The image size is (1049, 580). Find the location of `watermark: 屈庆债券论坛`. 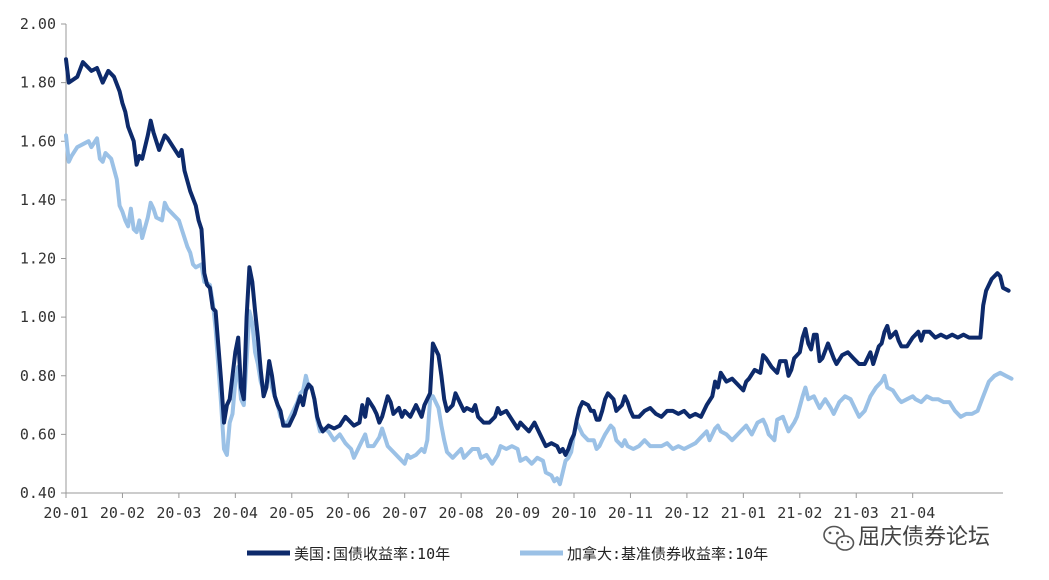

watermark: 屈庆债券论坛 is located at coordinates (906, 538).